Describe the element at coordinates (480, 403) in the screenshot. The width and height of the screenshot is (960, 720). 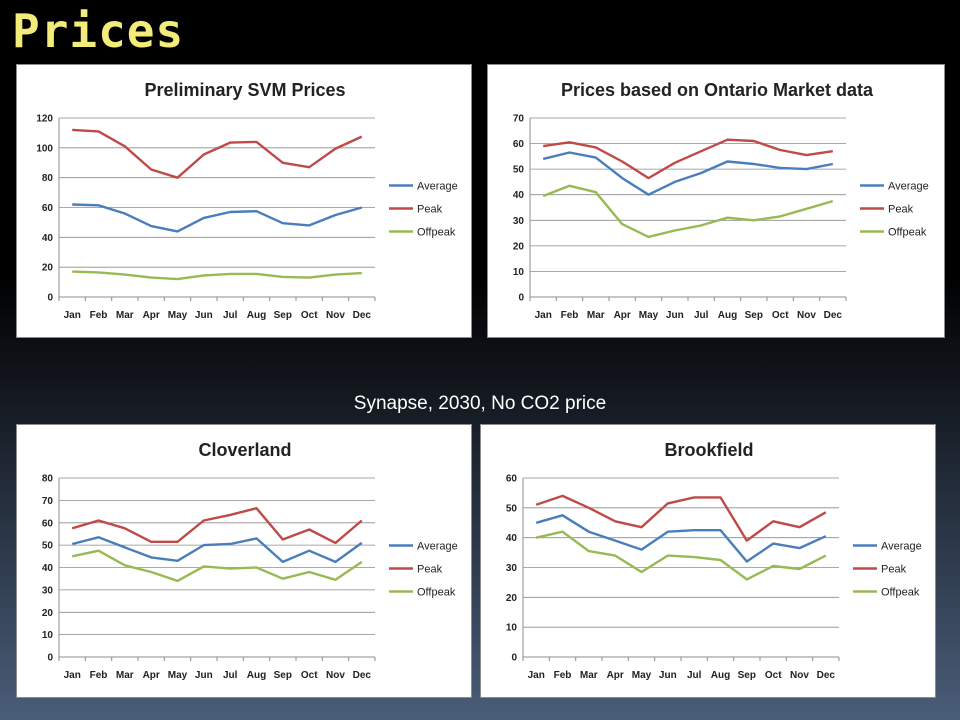
I see `slide-subtitle: Synapse, 2030, No CO2 price` at that location.